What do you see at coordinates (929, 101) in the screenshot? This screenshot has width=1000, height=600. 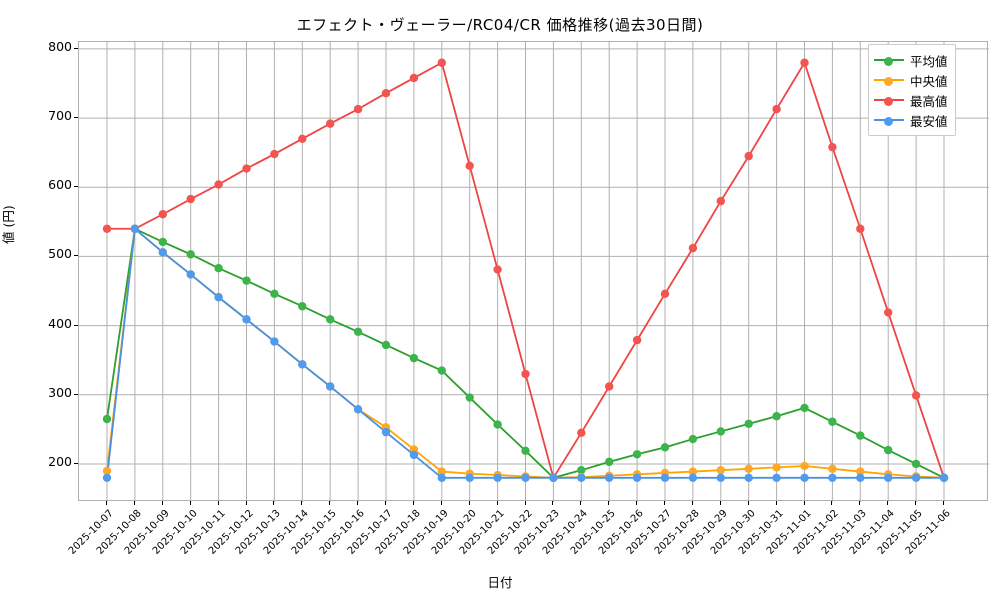 I see `legend-label: 最高値` at bounding box center [929, 101].